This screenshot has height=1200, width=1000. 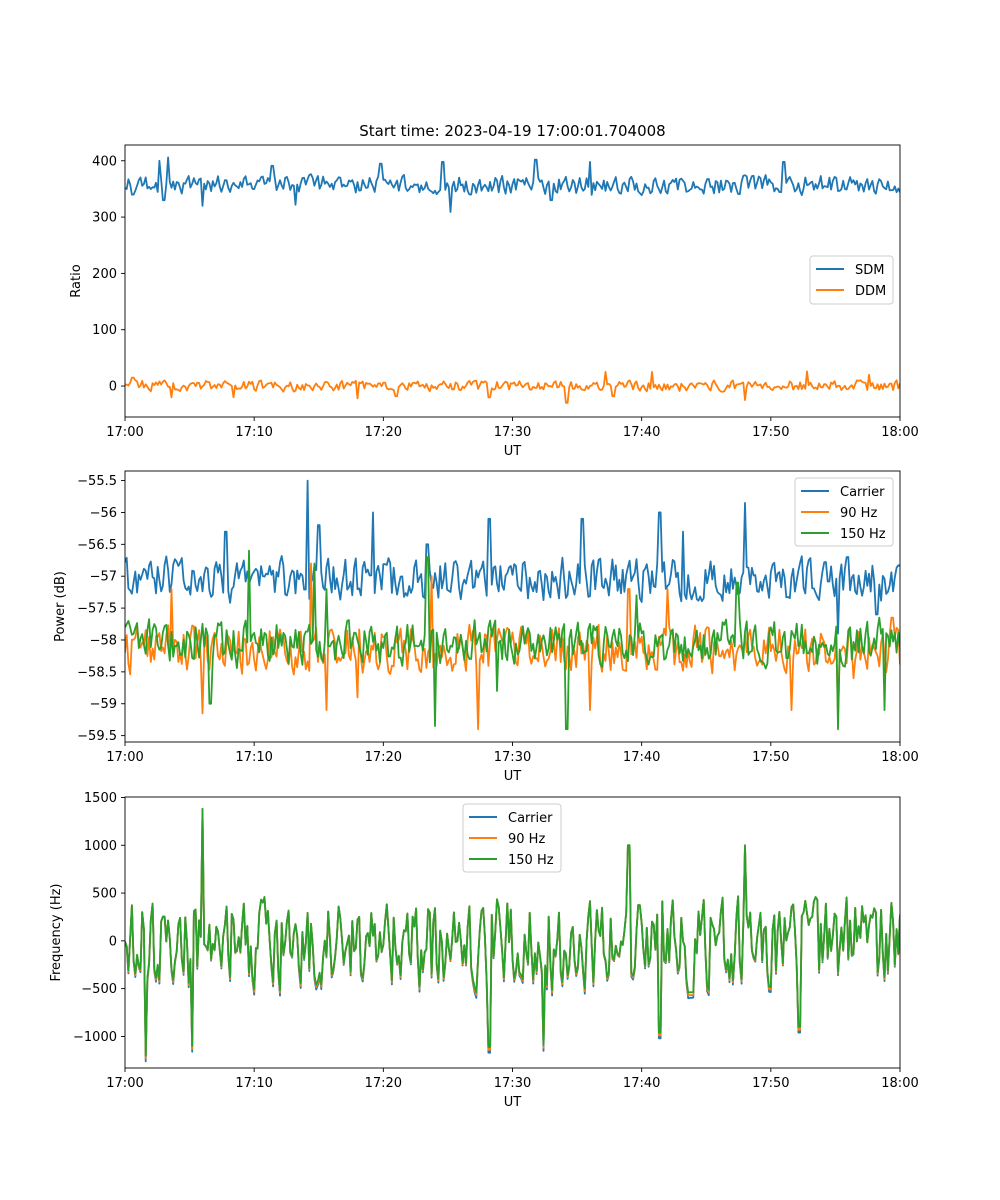 I want to click on series-line-150-hz, so click(x=512, y=640).